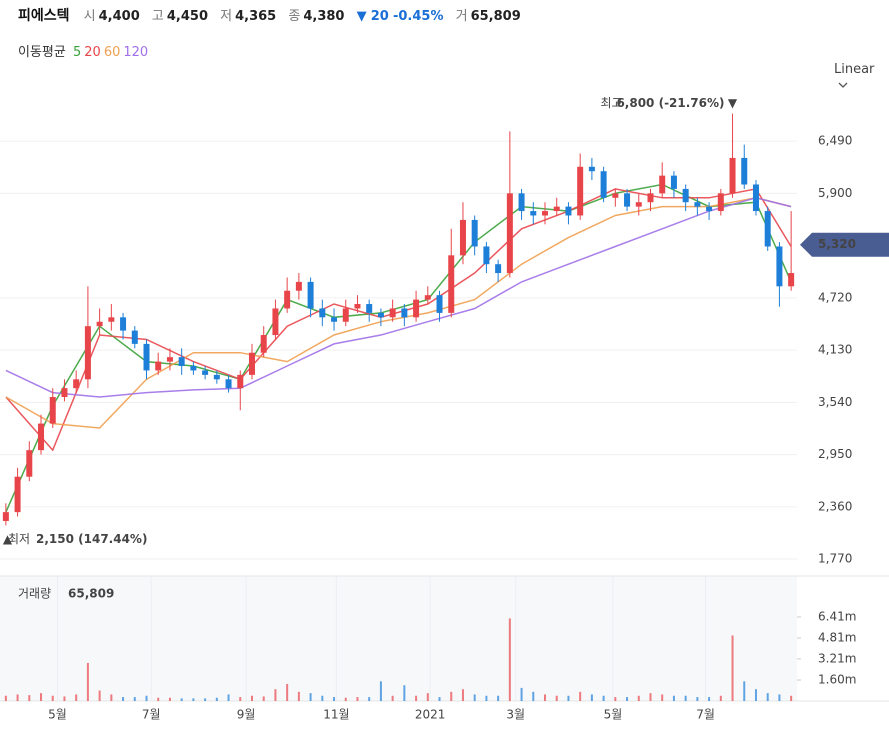  I want to click on value: 4,400, so click(119, 16).